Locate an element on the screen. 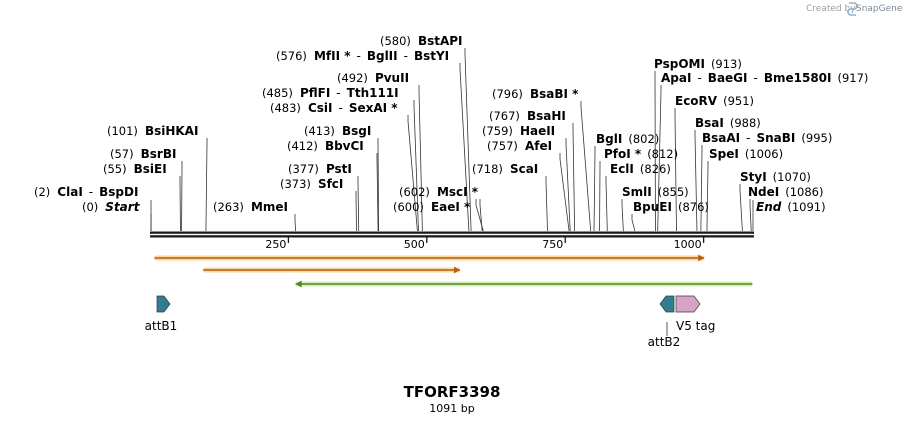 The width and height of the screenshot is (904, 423). site-label-part: ClaI is located at coordinates (69, 192).